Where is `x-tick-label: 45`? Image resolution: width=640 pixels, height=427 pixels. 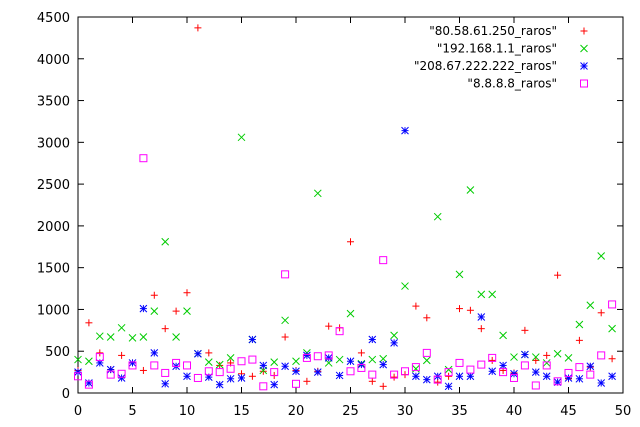 x-tick-label: 45 is located at coordinates (568, 411).